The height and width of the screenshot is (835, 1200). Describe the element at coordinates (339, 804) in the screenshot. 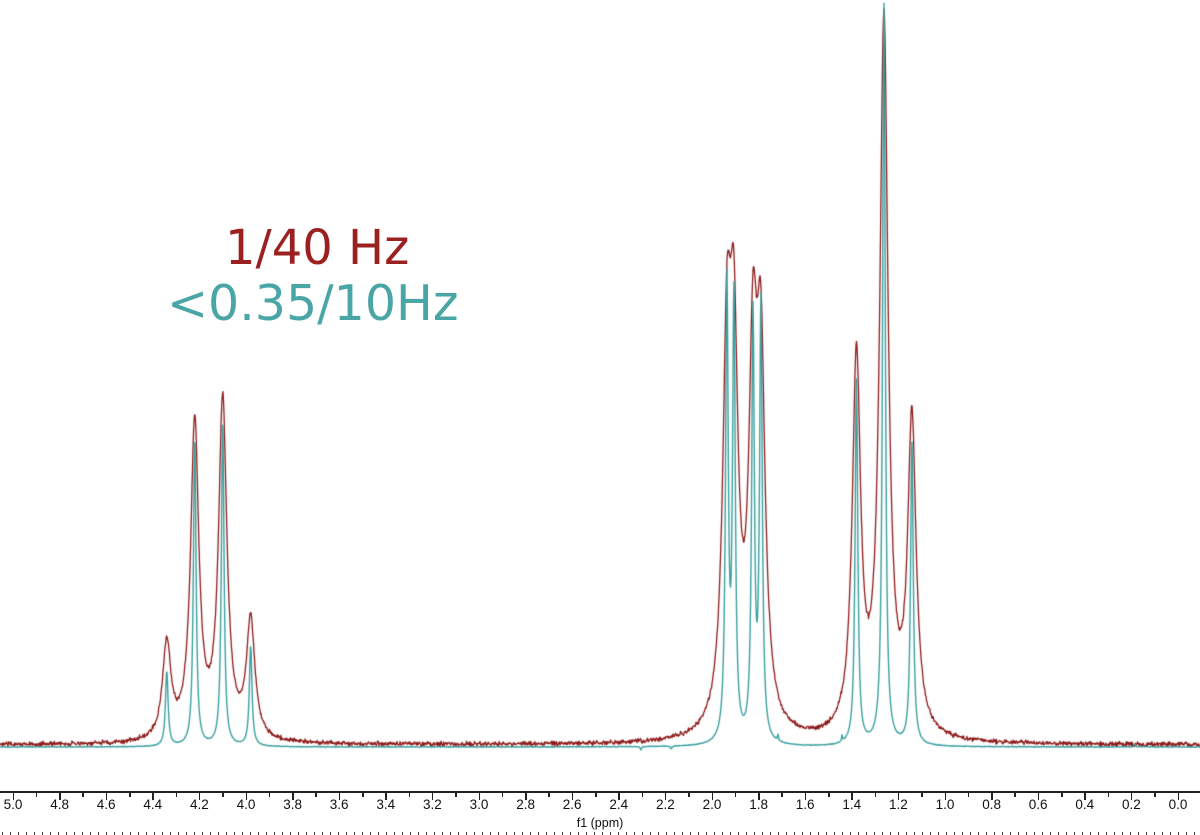

I see `x-axis-tick-label: 3.6` at that location.